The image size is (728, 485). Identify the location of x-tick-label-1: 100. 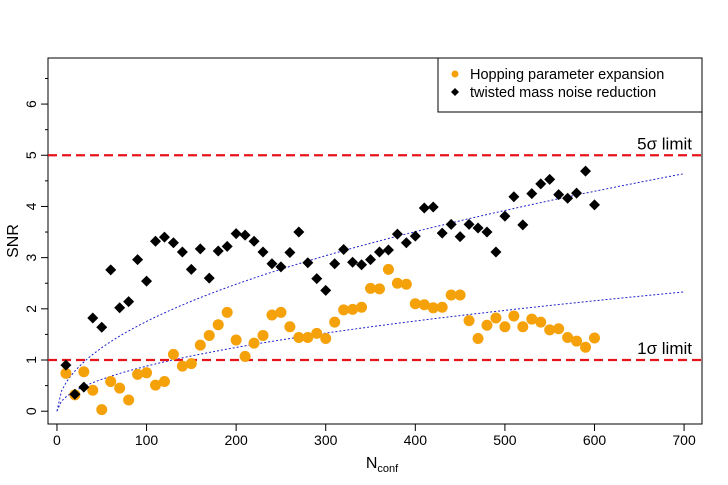
(147, 440).